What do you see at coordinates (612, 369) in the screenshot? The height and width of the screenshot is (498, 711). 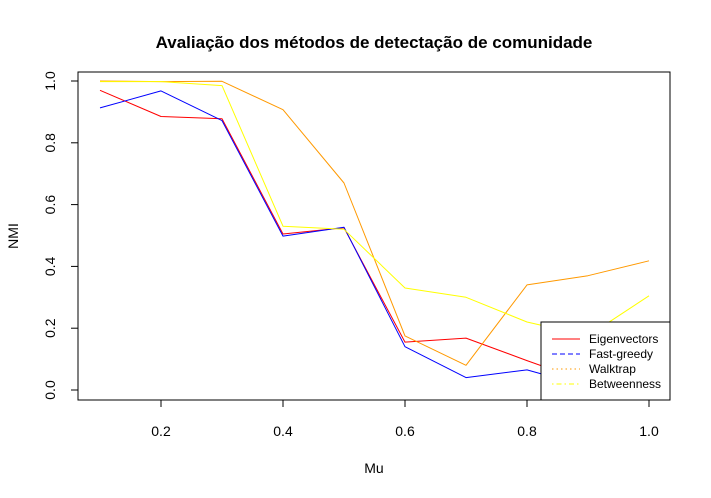 I see `legend-label-walktrap: Walktrap` at bounding box center [612, 369].